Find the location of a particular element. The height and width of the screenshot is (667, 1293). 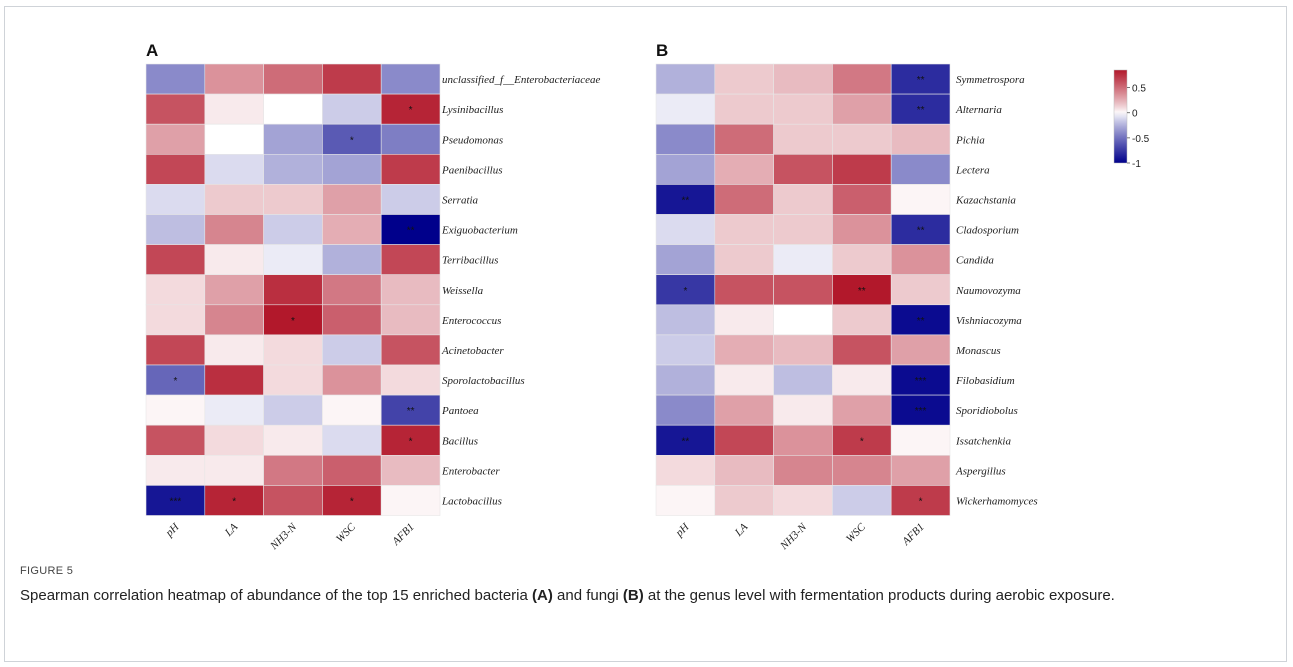

color-legend: 0.5 0 -0.5 -1 is located at coordinates (1131, 119).